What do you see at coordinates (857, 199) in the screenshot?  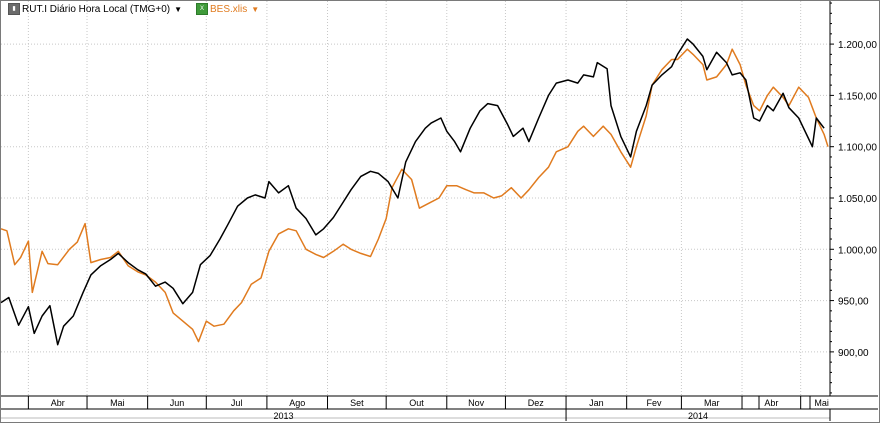 I see `y-tick-label: 1.050,00` at bounding box center [857, 199].